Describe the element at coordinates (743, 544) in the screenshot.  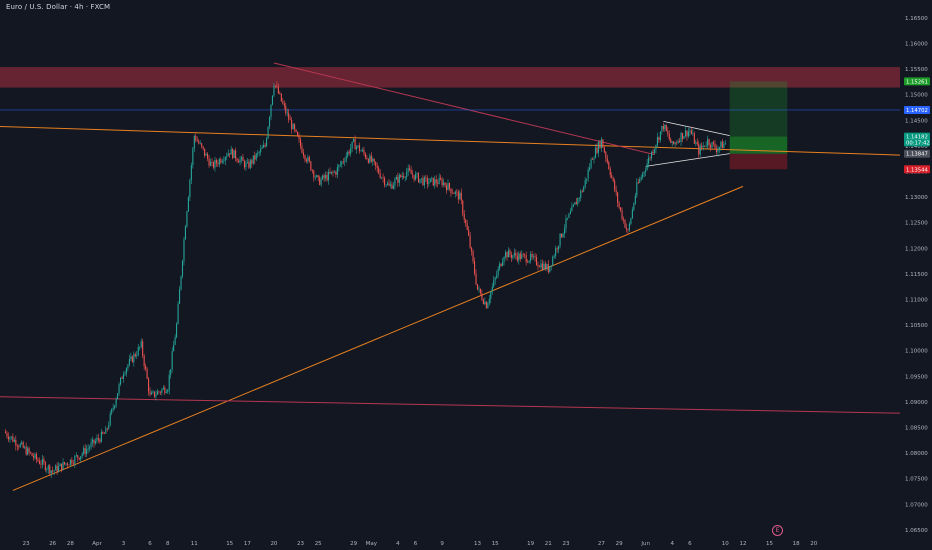
I see `x-tick-label: 12` at that location.